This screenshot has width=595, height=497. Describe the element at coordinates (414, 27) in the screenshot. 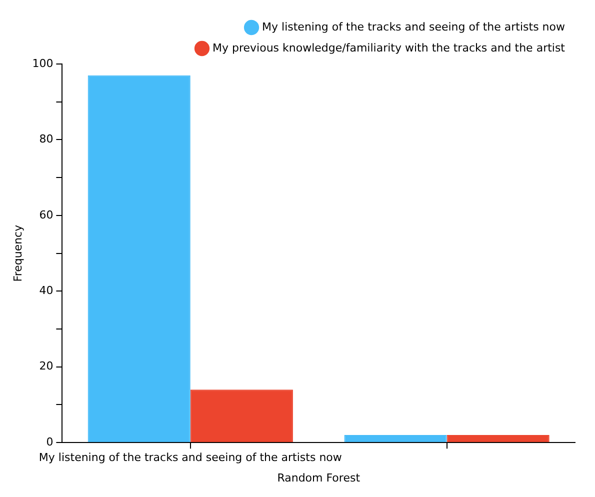

I see `legend-label: My listening of the tracks and seeing of the artists now` at that location.